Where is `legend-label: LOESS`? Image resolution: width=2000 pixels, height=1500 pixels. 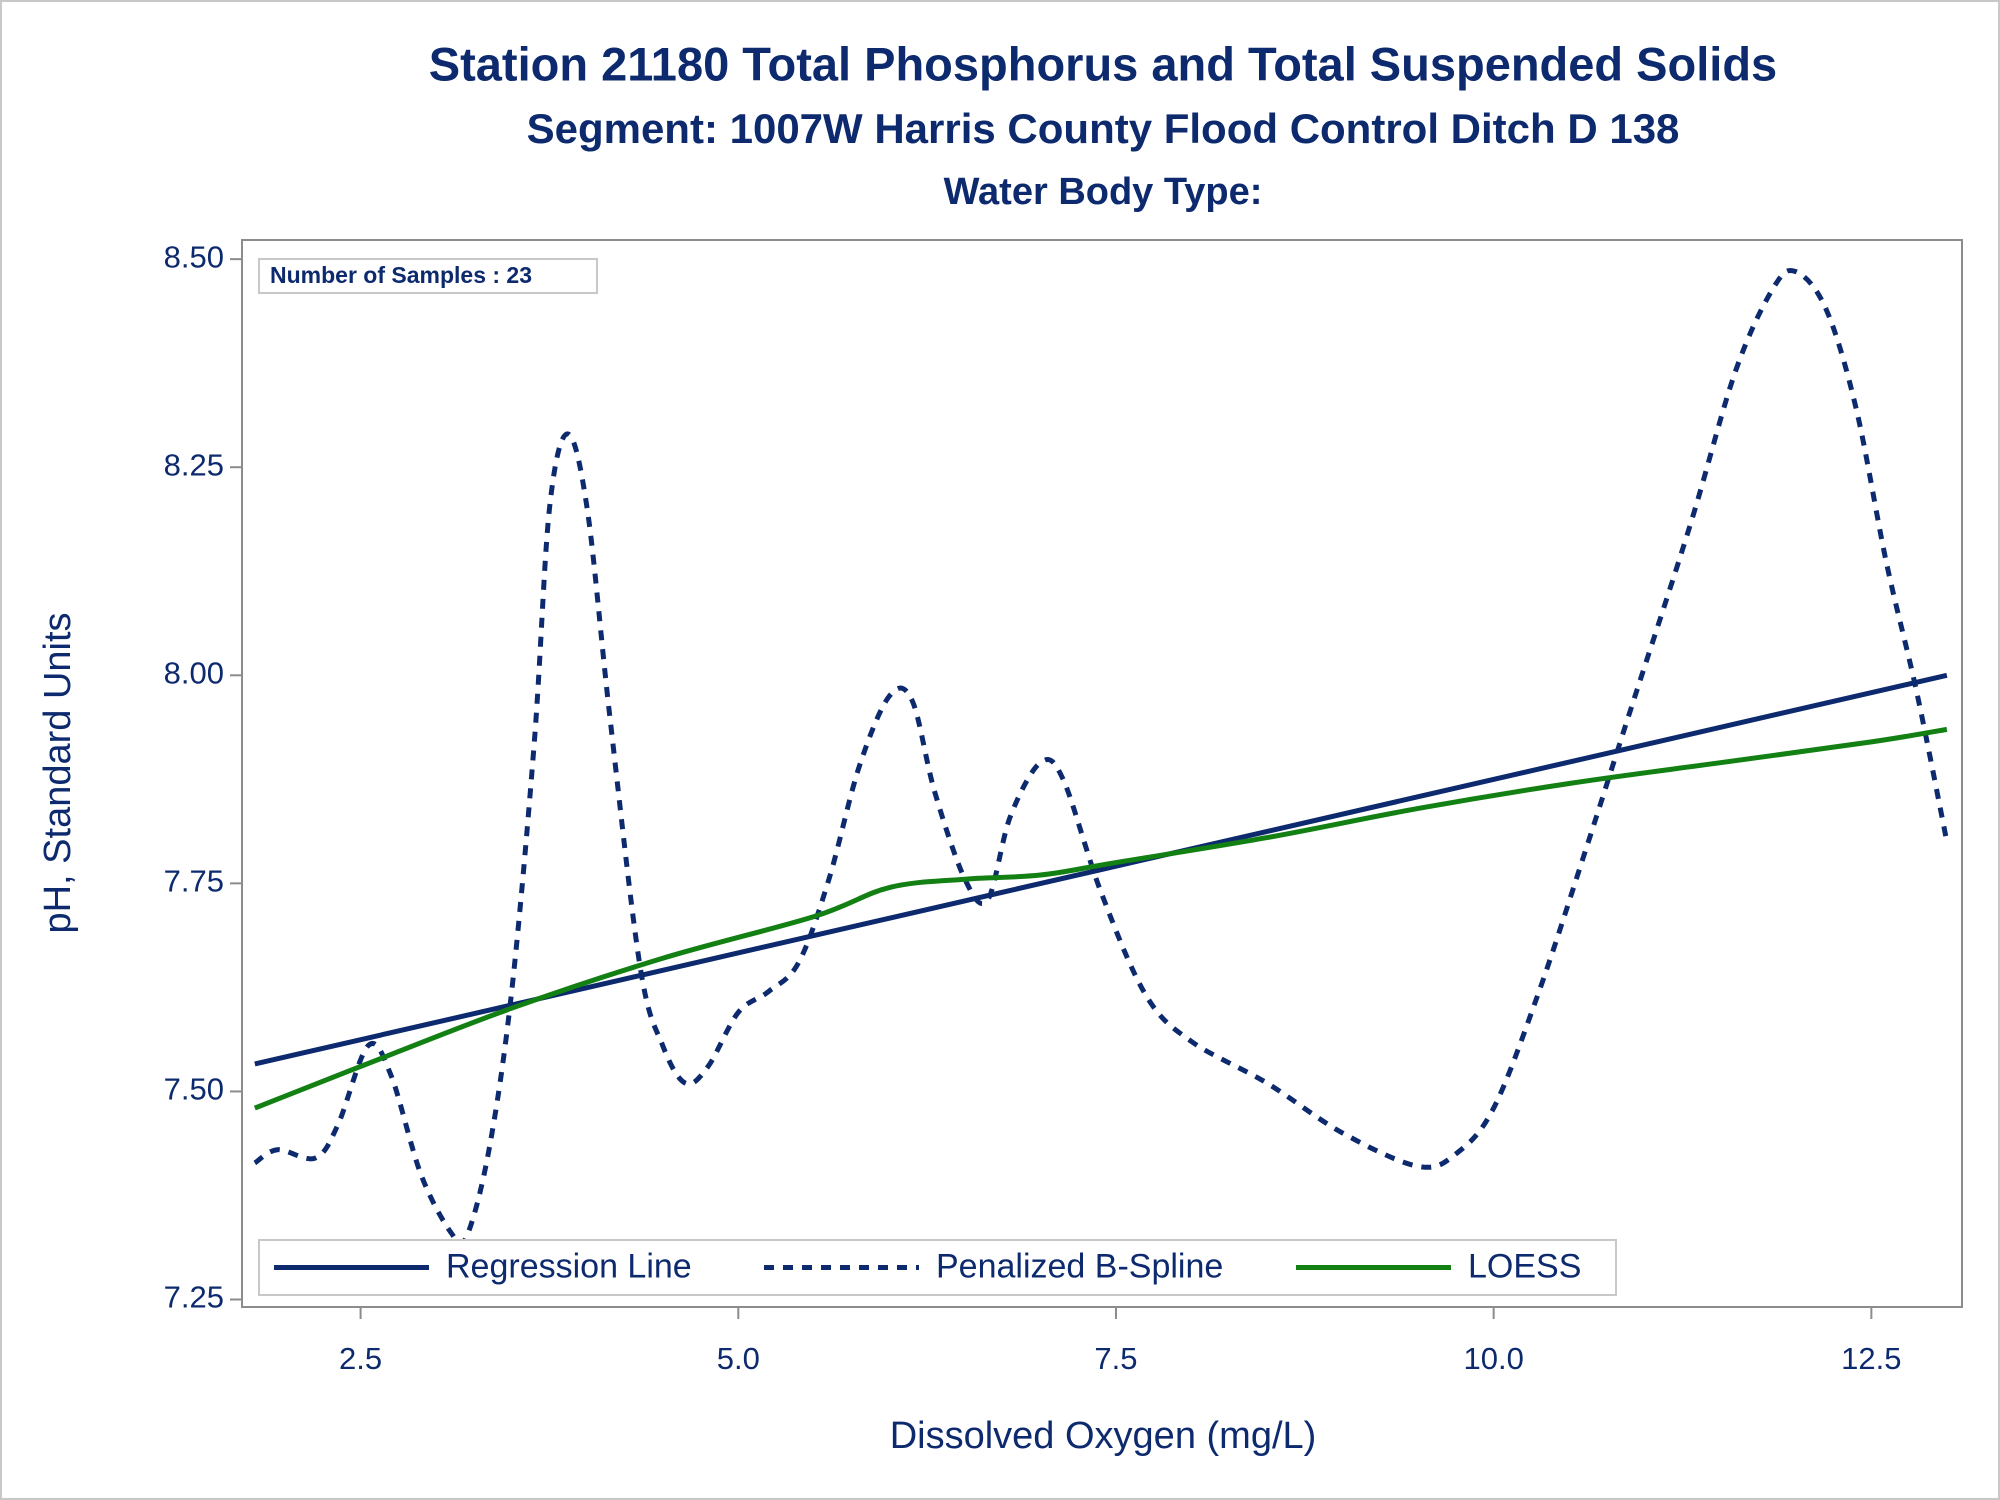
legend-label: LOESS is located at coordinates (1524, 1266).